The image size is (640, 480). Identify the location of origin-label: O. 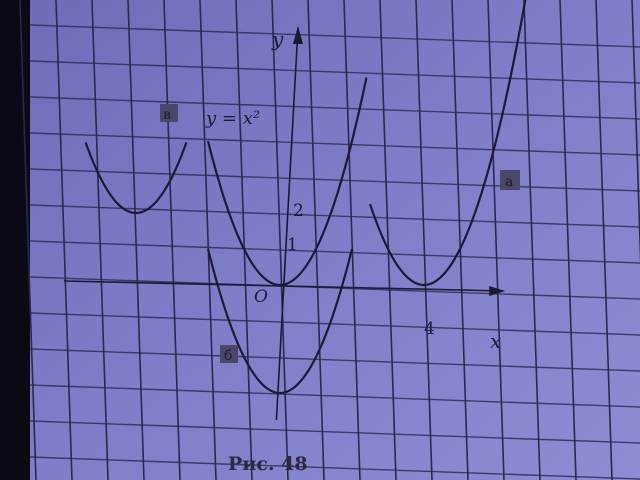
(261, 297).